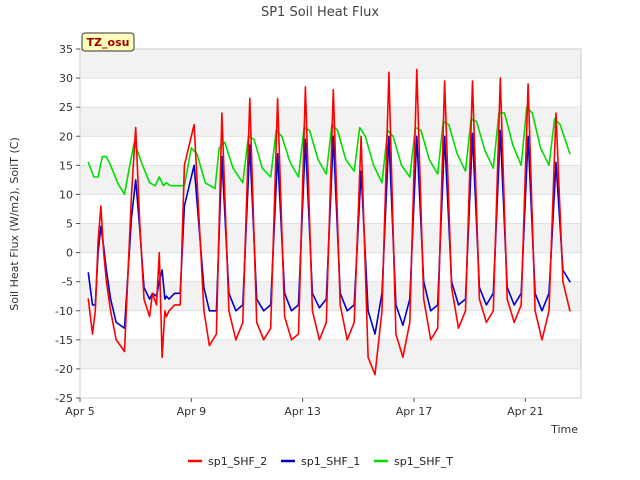 The width and height of the screenshot is (640, 480). What do you see at coordinates (64, 398) in the screenshot?
I see `y-tick-label: -25` at bounding box center [64, 398].